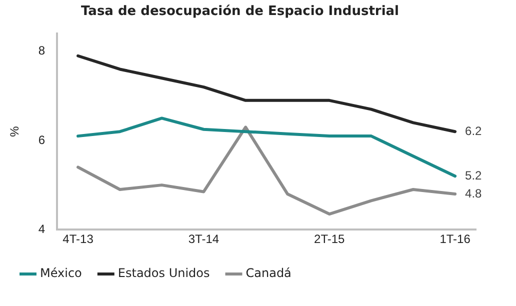 The height and width of the screenshot is (306, 516). I want to click on y-tick-label: 4, so click(42, 229).